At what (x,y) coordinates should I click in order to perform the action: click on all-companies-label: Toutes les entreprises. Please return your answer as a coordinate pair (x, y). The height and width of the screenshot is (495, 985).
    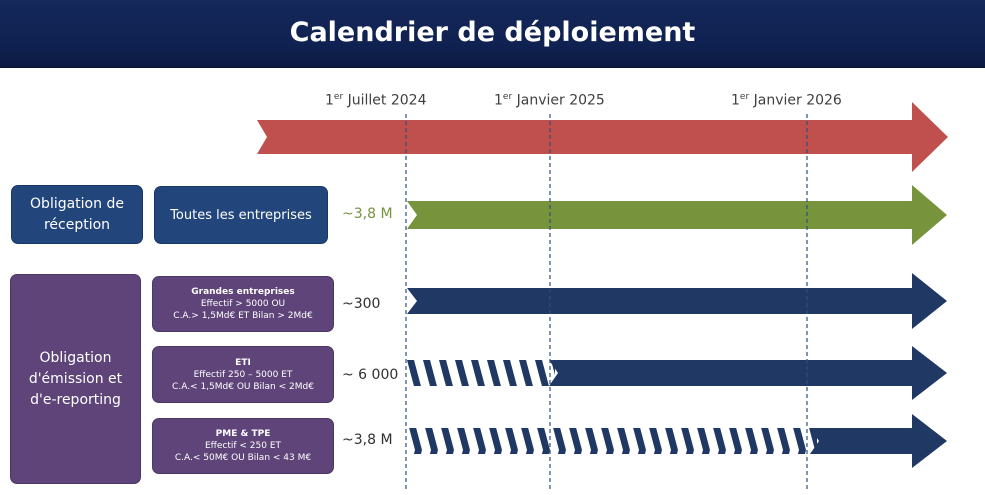
    Looking at the image, I should click on (241, 215).